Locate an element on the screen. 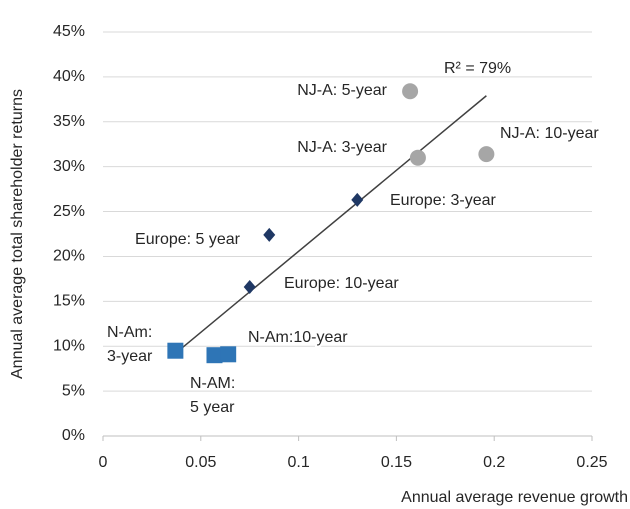  data-label: NJ-A: 3-year is located at coordinates (342, 147).